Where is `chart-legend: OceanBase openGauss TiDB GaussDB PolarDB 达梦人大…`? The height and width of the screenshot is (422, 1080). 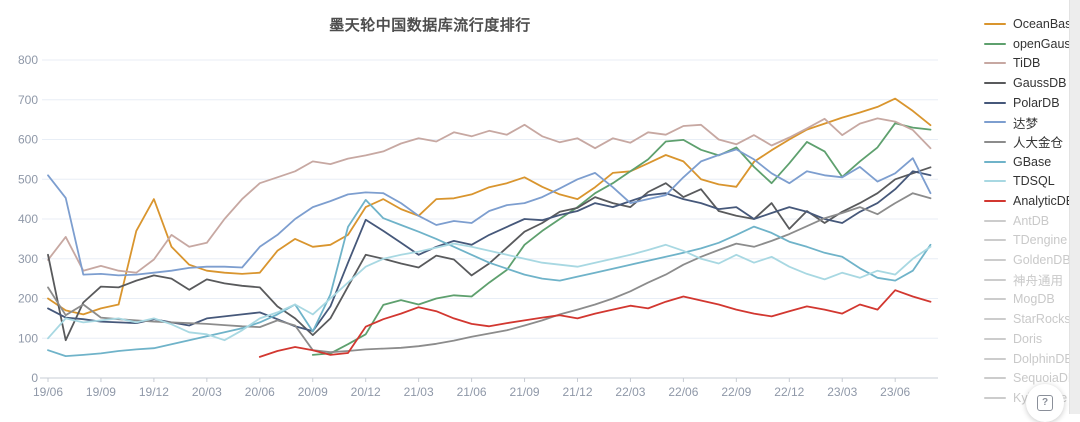
chart-legend: OceanBase openGauss TiDB GaussDB PolarDB 达梦人大… is located at coordinates (1031, 211).